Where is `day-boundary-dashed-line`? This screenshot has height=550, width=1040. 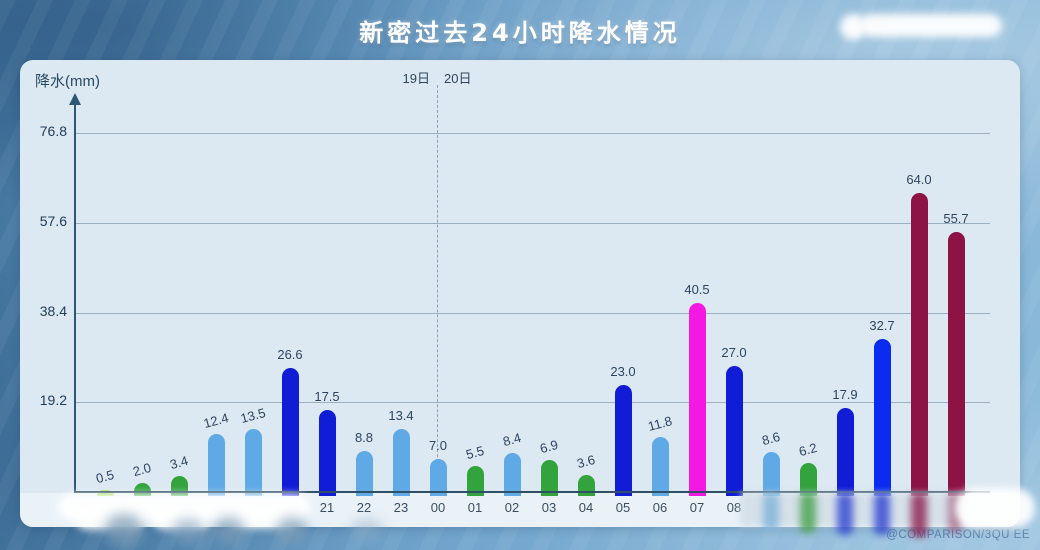
day-boundary-dashed-line is located at coordinates (437, 288).